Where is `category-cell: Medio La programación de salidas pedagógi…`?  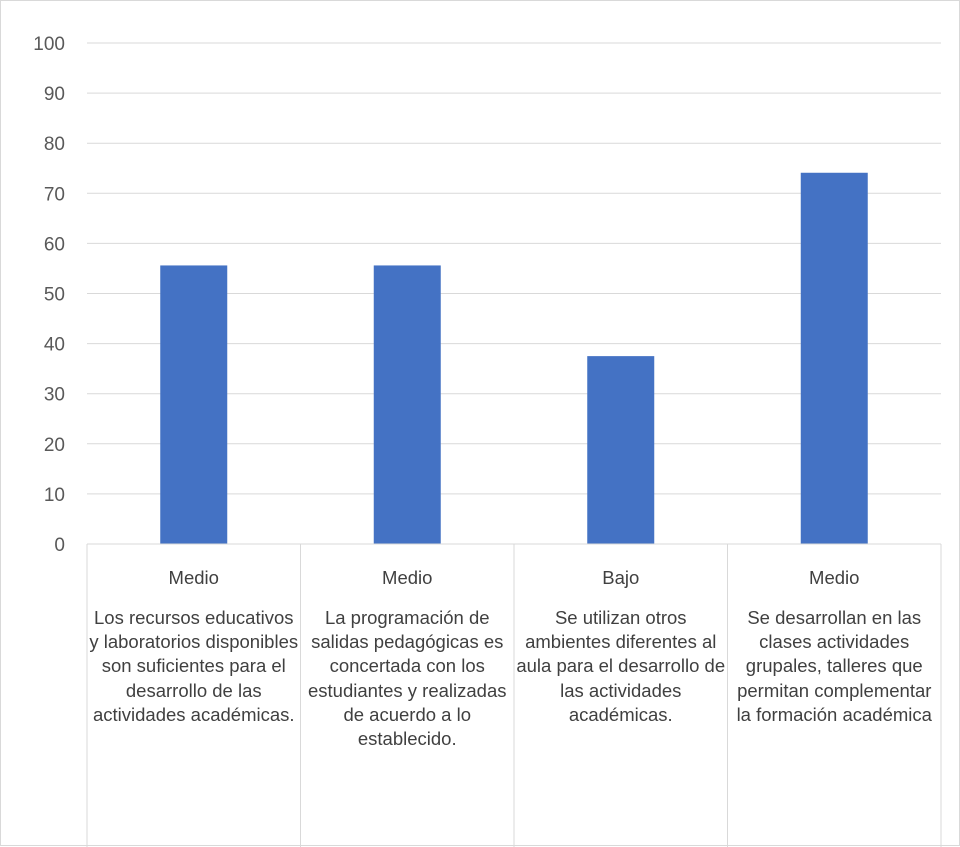
category-cell: Medio La programación de salidas pedagógi… is located at coordinates (408, 697).